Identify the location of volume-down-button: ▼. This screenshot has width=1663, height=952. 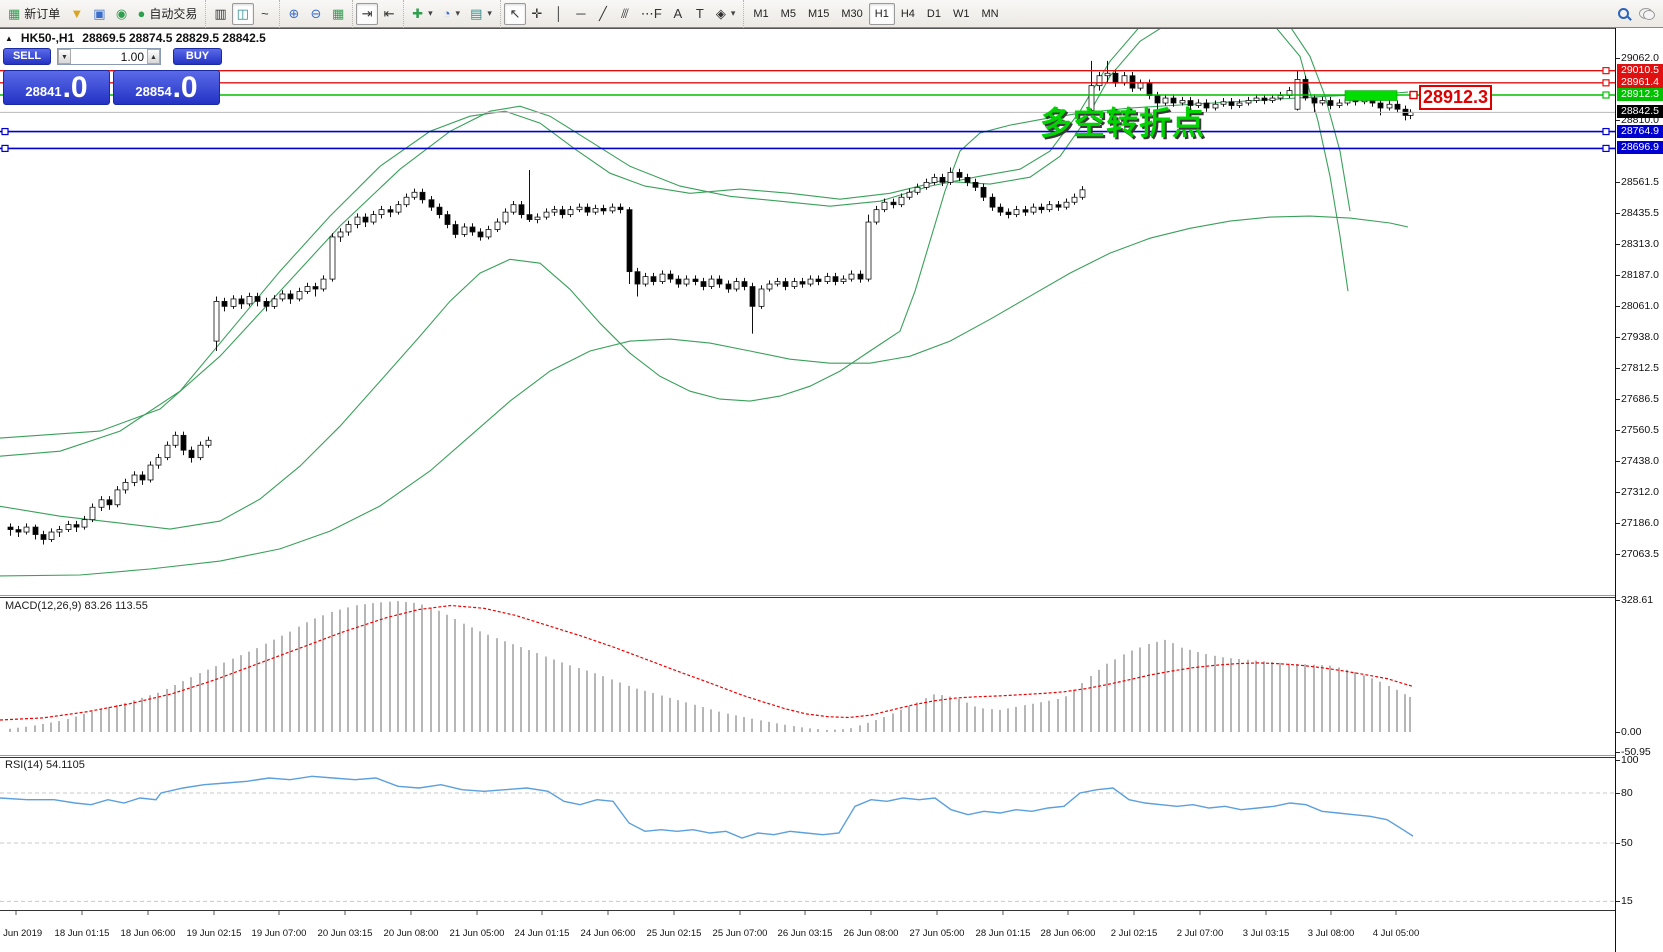
(64, 56).